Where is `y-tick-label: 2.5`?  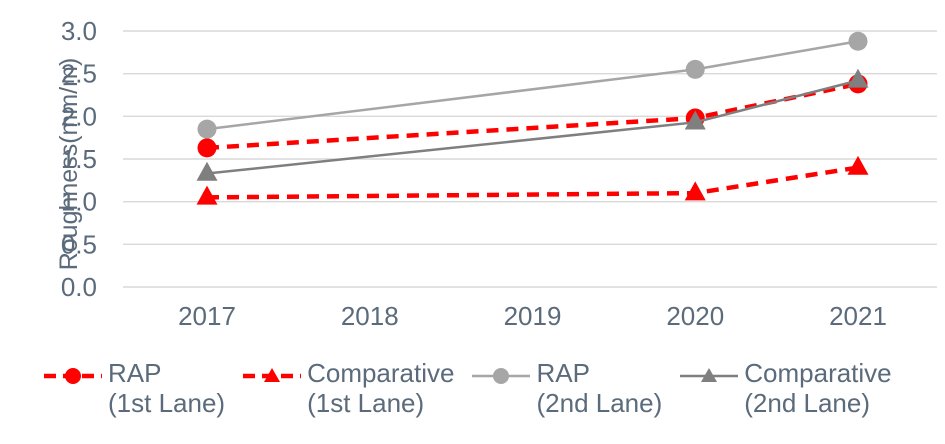
y-tick-label: 2.5 is located at coordinates (79, 74).